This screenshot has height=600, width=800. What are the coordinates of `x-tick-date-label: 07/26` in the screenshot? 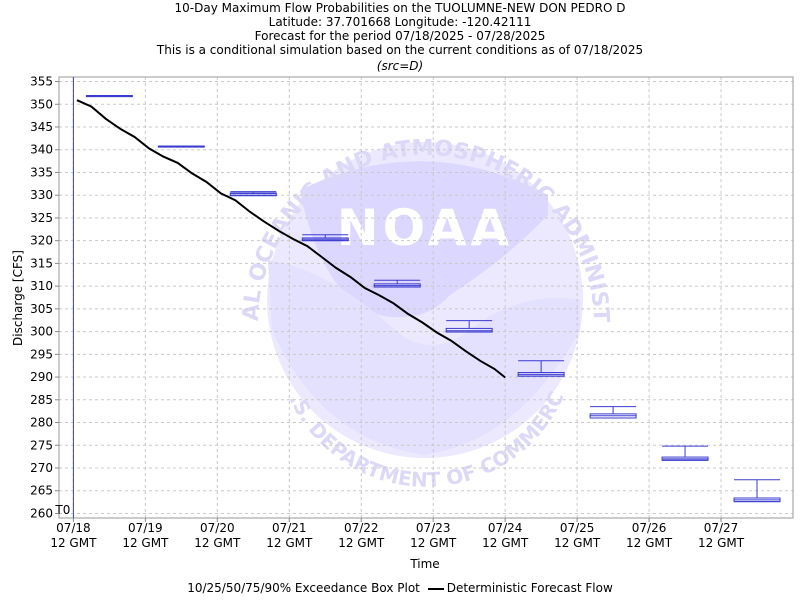 It's located at (649, 528).